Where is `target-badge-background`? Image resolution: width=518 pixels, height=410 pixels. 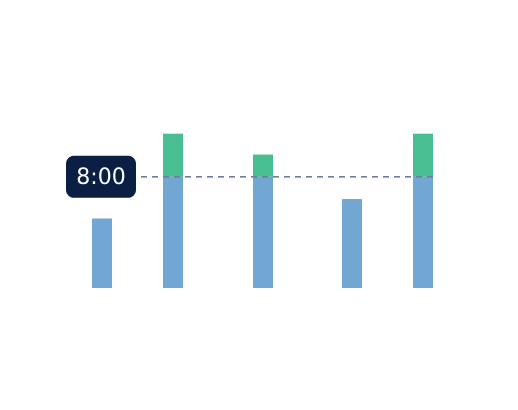 target-badge-background is located at coordinates (101, 176).